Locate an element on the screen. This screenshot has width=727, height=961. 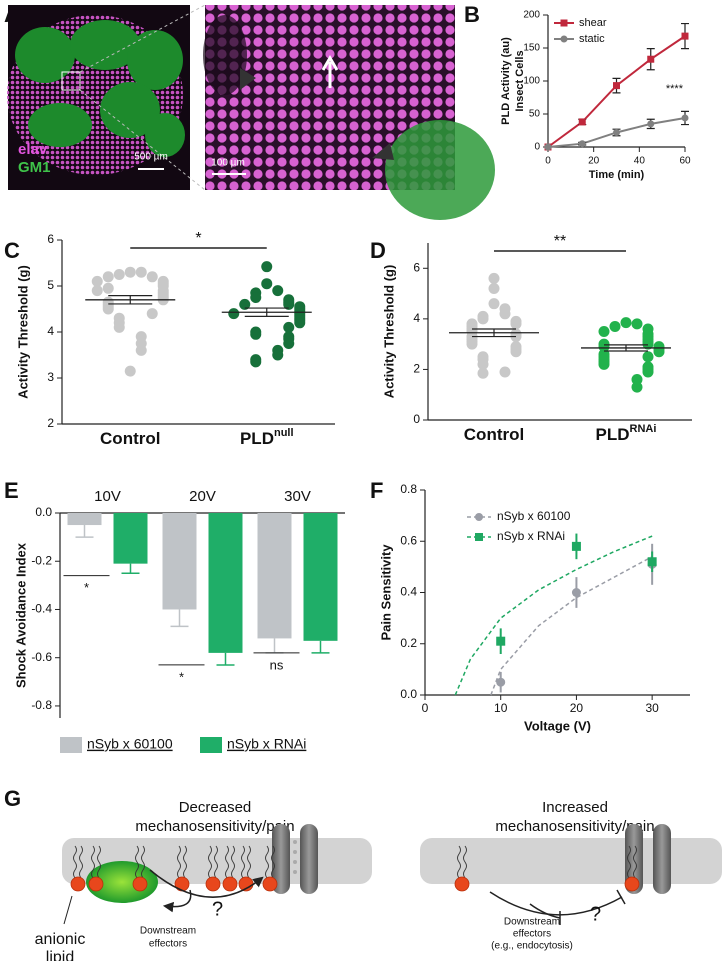
panel-label: D is located at coordinates (378, 250).